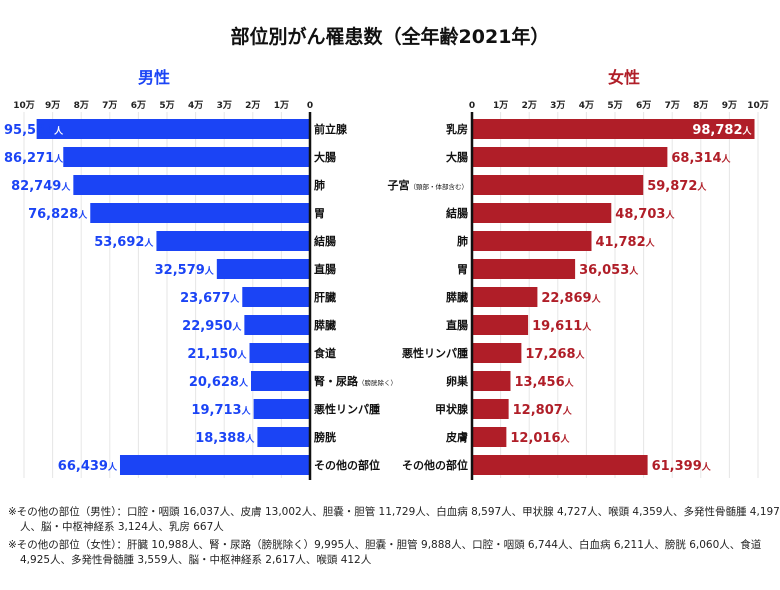 The width and height of the screenshot is (780, 590). Describe the element at coordinates (722, 130) in the screenshot. I see `female-value-label: 98,782人` at that location.